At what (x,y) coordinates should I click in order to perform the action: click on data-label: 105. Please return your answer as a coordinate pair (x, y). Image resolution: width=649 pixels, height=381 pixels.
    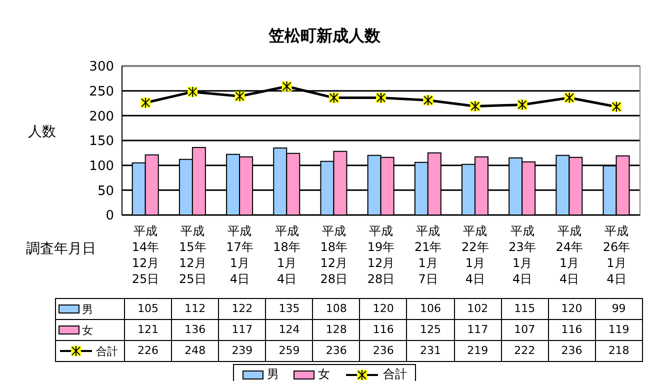
    Looking at the image, I should click on (148, 309).